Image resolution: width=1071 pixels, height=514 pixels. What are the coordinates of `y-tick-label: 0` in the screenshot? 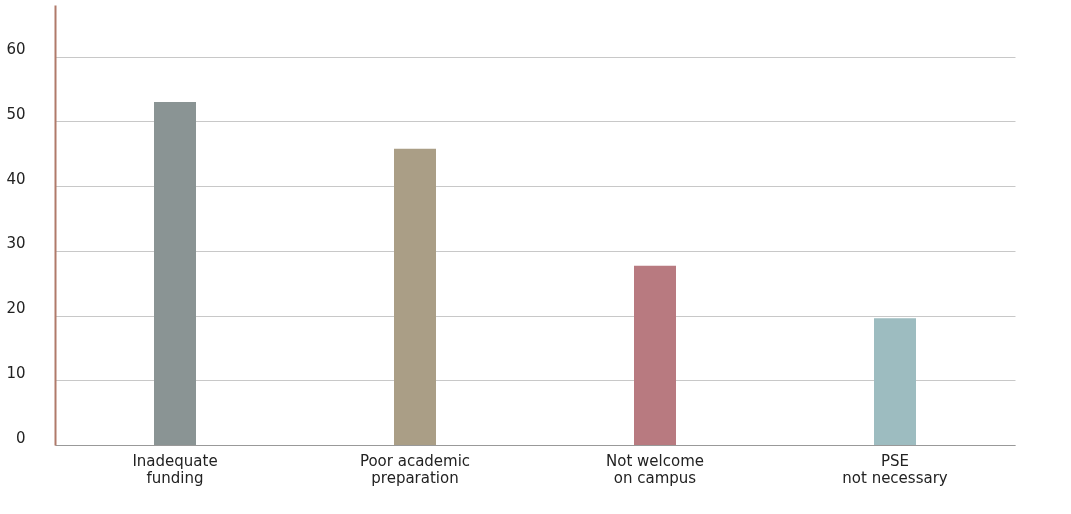 It's located at (20, 437).